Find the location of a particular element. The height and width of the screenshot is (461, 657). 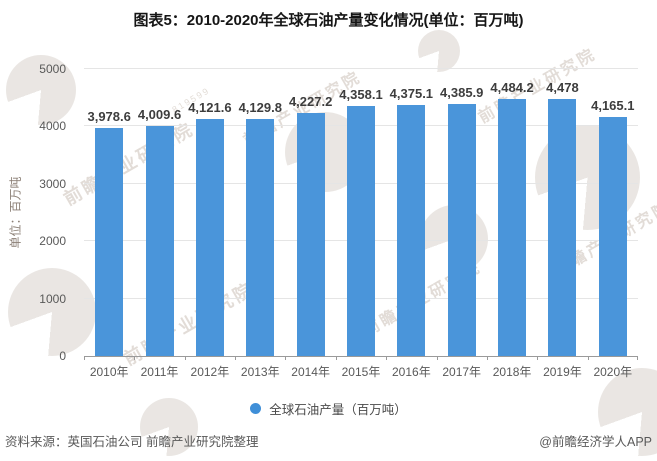

y-axis-title-text: 单位：百万吨 is located at coordinates (15, 212).